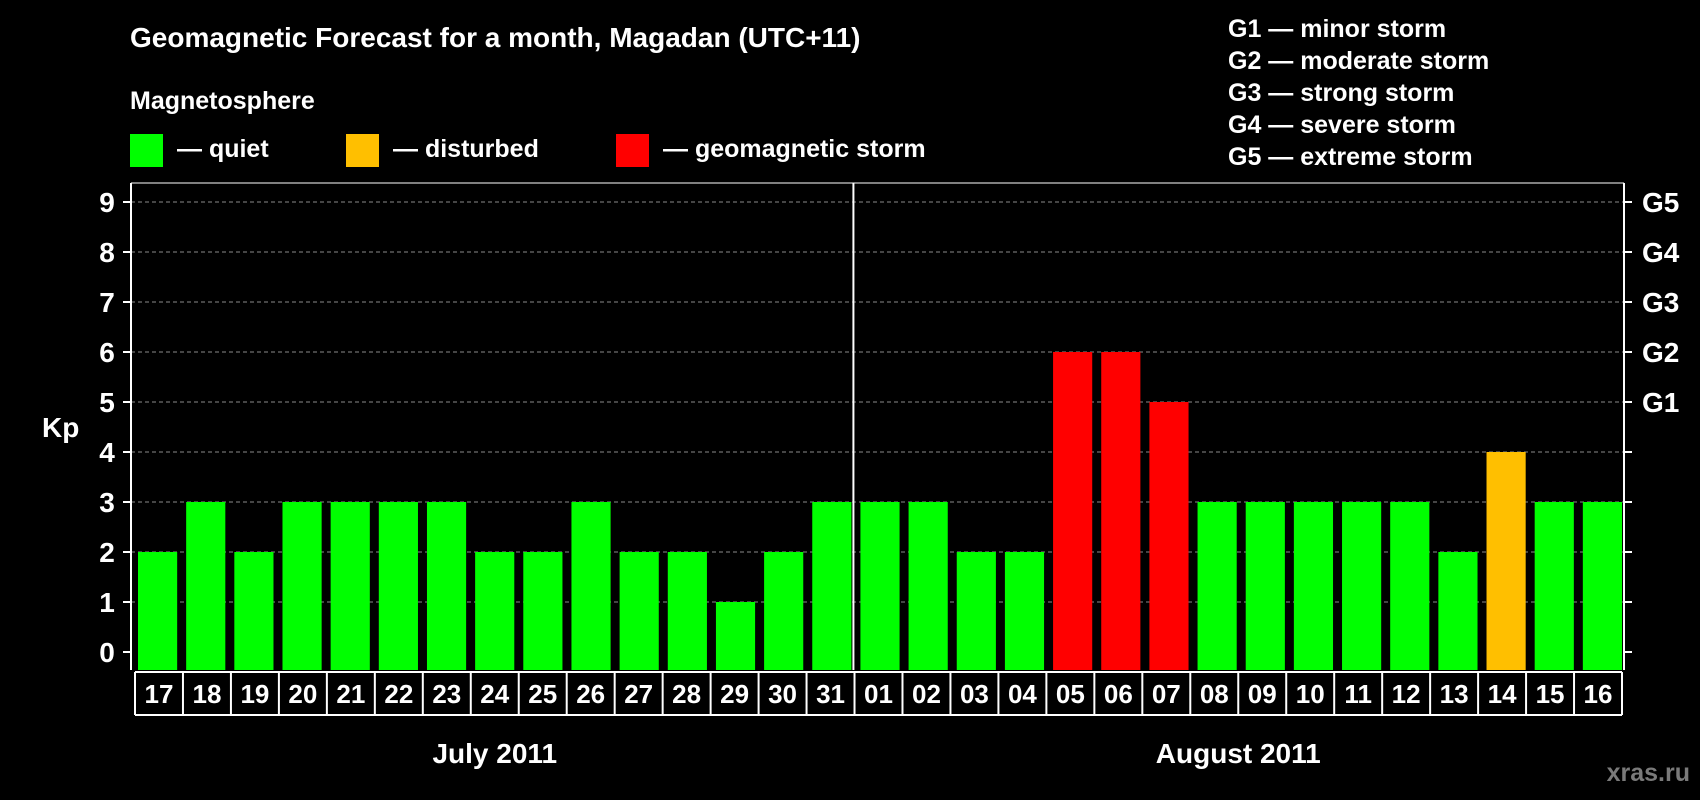  I want to click on x-tick-label: 31, so click(830, 694).